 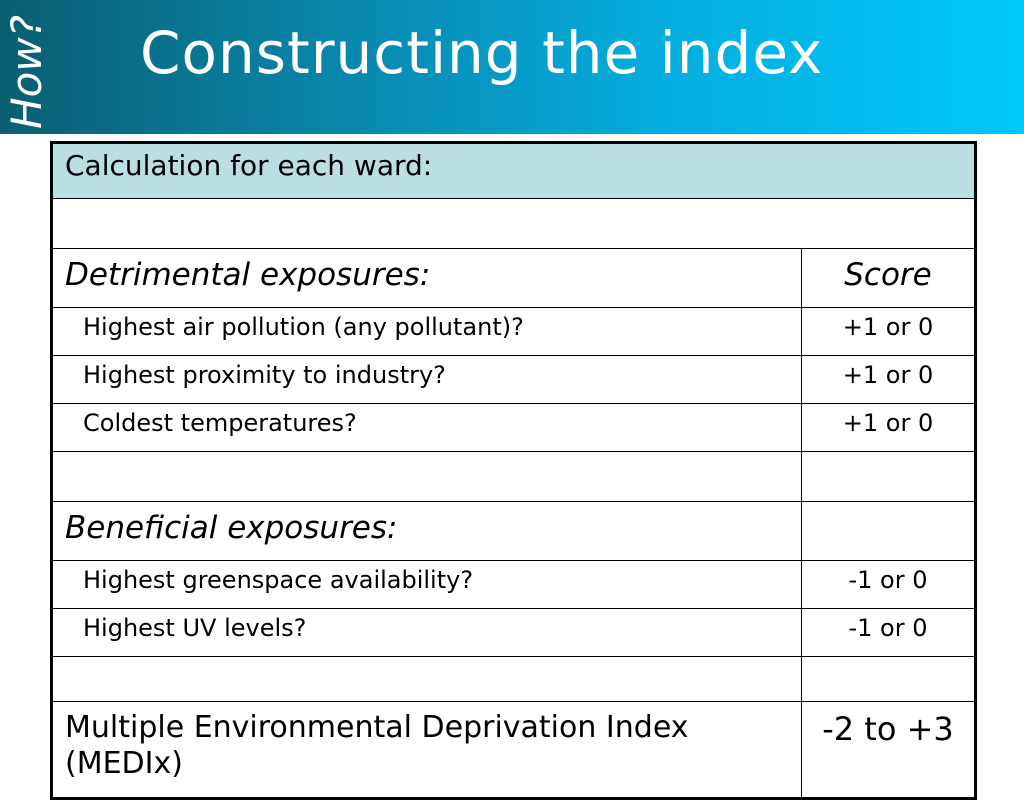 I want to click on table-header-cell: Calculation for each ward:, so click(x=513, y=170).